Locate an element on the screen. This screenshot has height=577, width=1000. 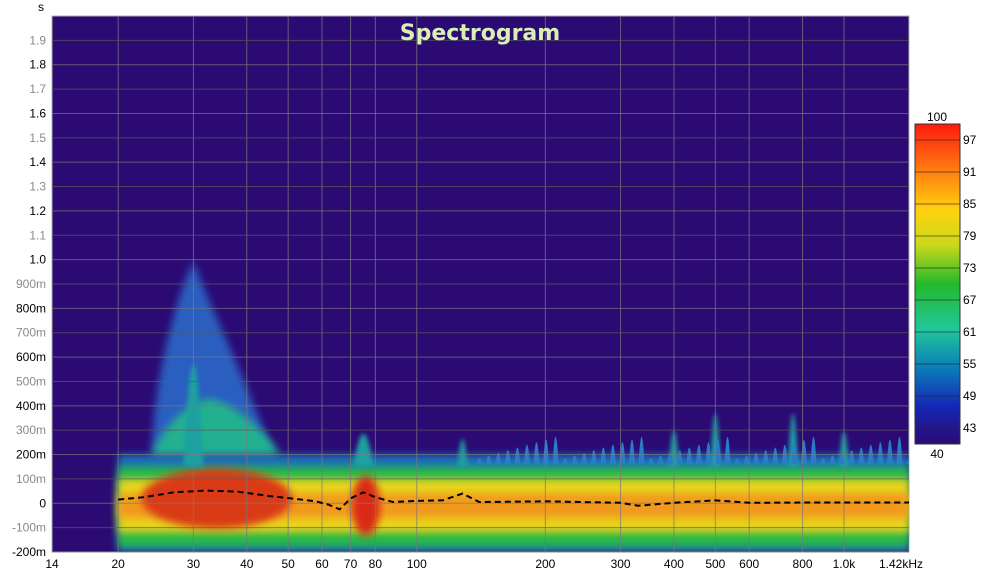
x-tick-label: 70 is located at coordinates (351, 564).